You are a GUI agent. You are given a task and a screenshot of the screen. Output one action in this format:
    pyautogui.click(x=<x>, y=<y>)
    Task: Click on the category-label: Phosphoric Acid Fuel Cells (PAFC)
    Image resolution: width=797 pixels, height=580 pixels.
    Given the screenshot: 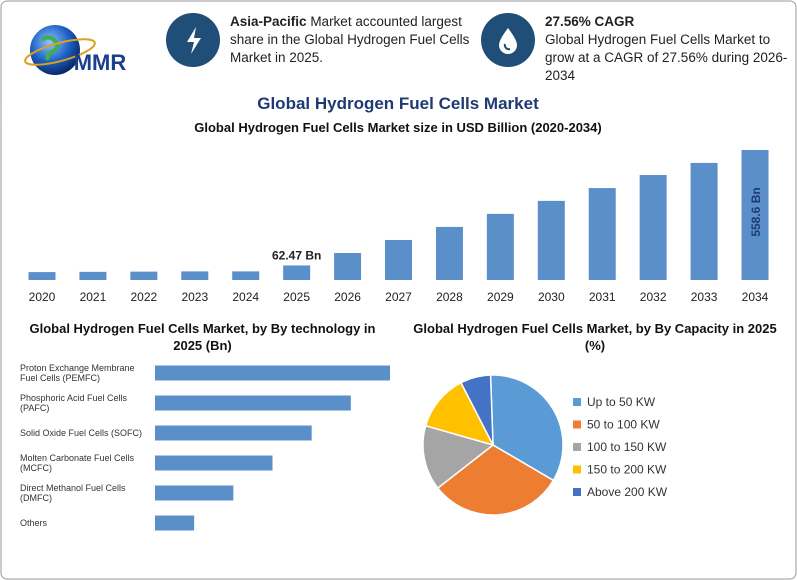 What is the action you would take?
    pyautogui.click(x=74, y=403)
    